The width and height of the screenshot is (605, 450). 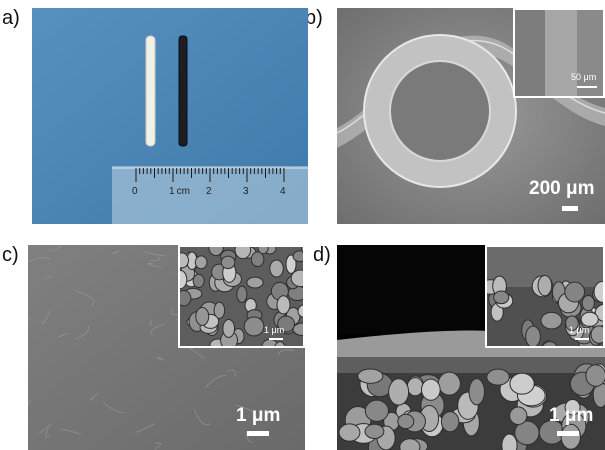 I want to click on black-tube, so click(x=183, y=91).